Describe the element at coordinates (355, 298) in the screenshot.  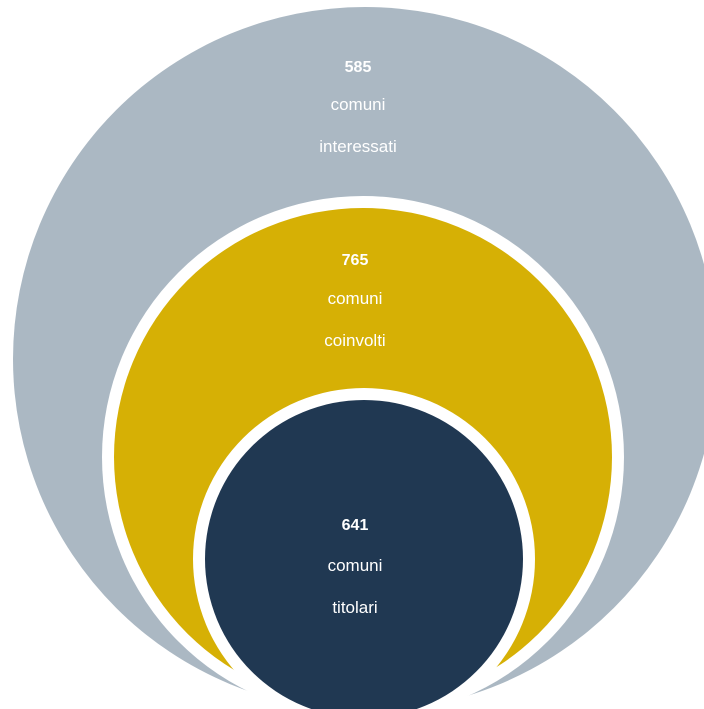
I see `middle-circle-line1: comuni` at that location.